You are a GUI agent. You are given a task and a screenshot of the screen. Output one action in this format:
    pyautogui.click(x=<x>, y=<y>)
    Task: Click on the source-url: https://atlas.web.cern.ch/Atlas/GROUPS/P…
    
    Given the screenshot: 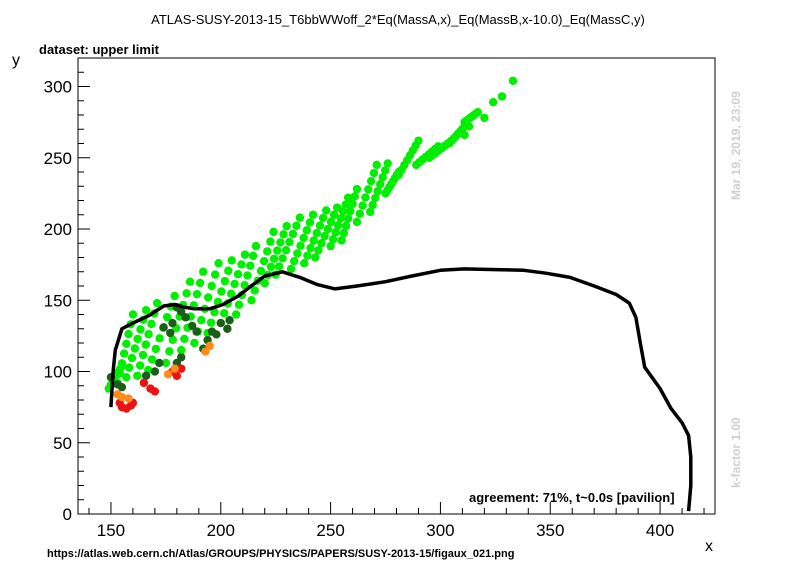 What is the action you would take?
    pyautogui.click(x=281, y=554)
    